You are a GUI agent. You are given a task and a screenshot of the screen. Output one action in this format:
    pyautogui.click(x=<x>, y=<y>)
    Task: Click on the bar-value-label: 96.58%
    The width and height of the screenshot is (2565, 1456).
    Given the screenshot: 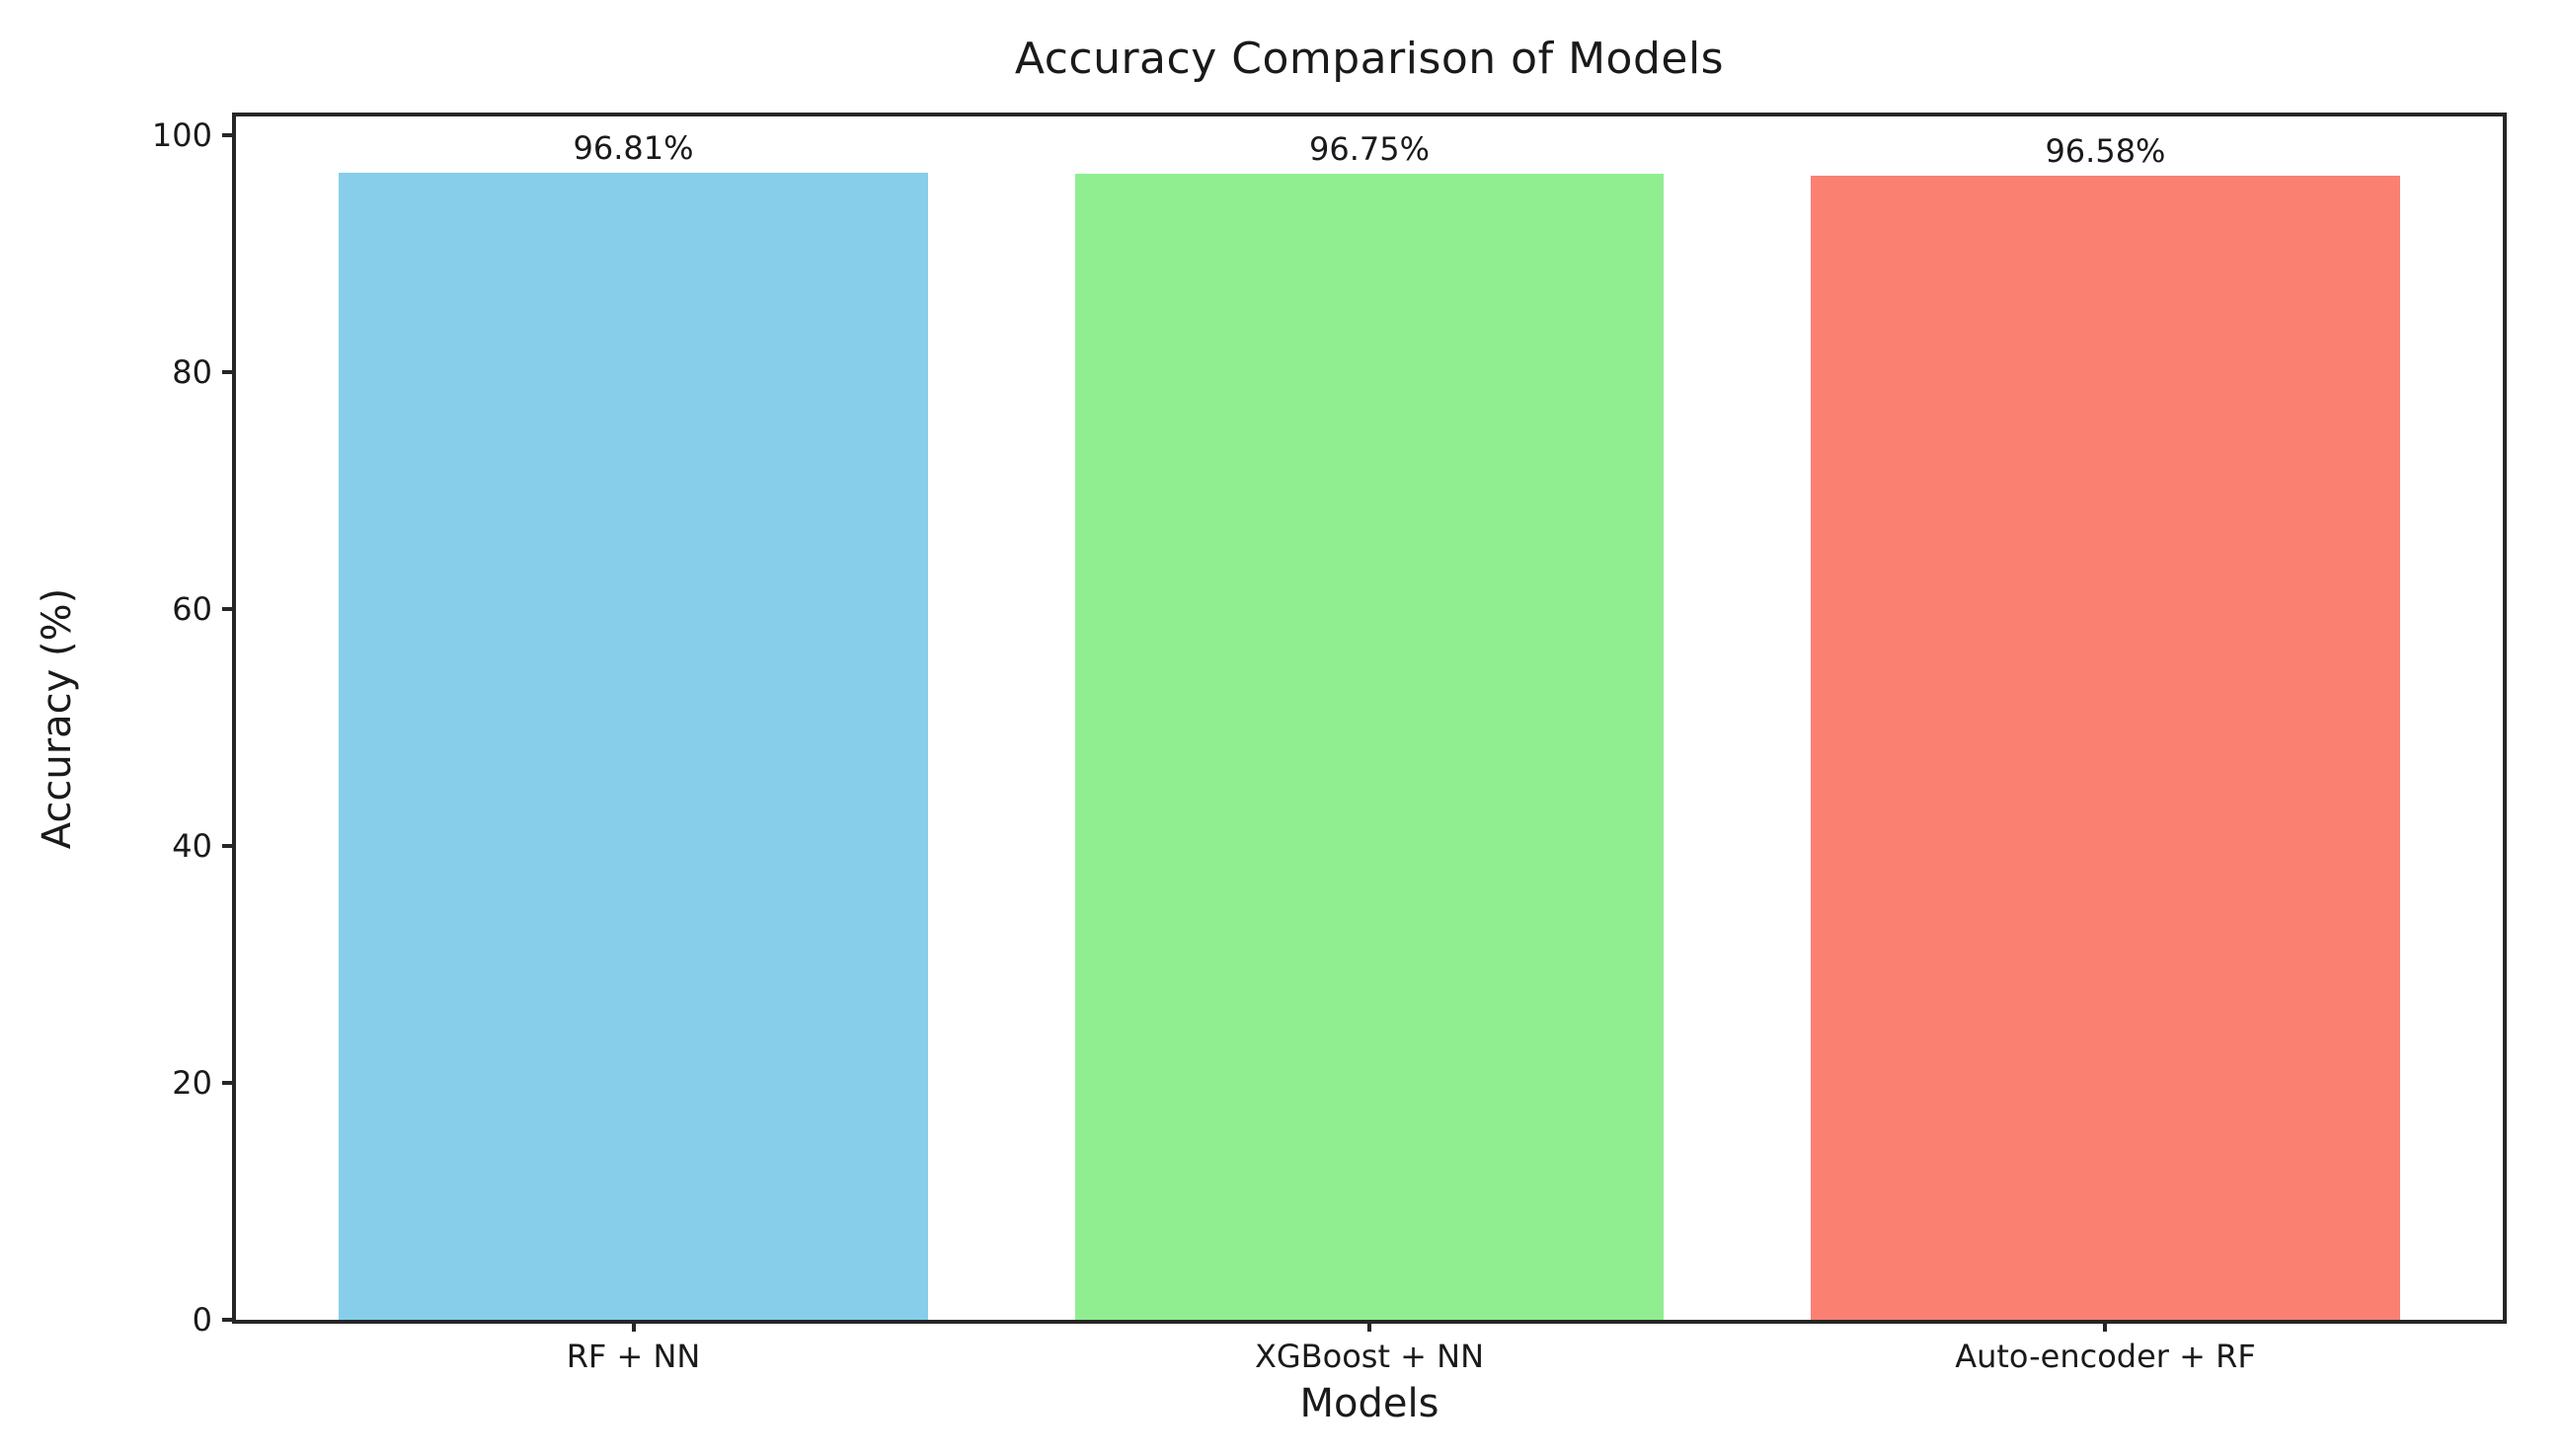 What is the action you would take?
    pyautogui.click(x=2105, y=151)
    